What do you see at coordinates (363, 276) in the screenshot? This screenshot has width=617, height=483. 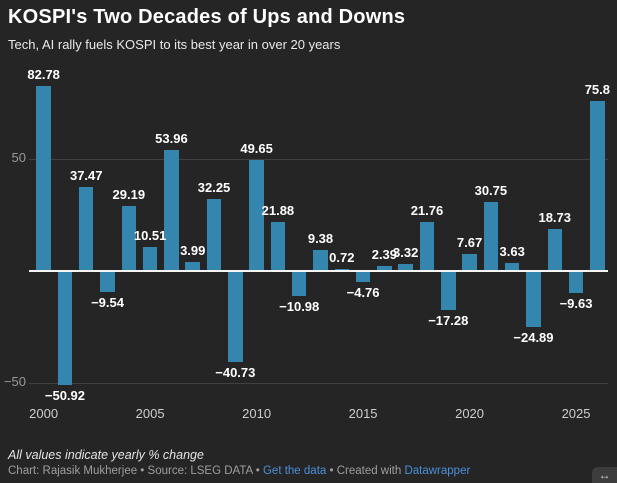 I see `bar-2015` at bounding box center [363, 276].